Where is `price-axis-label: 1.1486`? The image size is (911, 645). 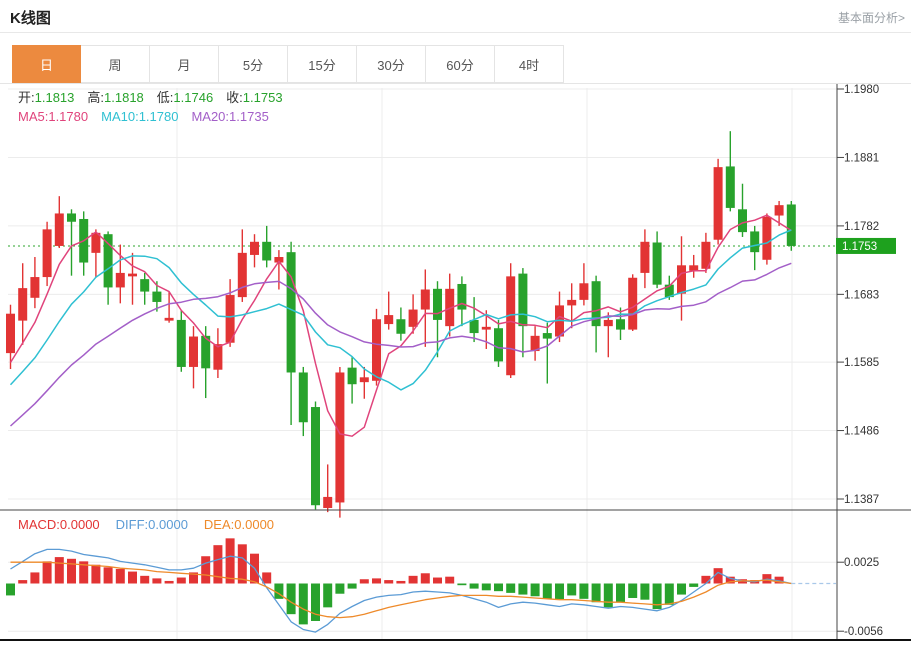
price-axis-label: 1.1486 is located at coordinates (861, 432).